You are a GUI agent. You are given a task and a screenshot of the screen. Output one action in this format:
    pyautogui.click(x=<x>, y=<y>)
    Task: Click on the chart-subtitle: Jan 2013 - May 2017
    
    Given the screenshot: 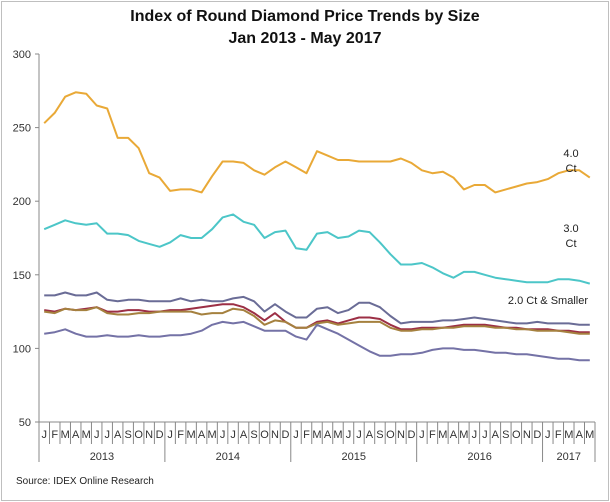 What is the action you would take?
    pyautogui.click(x=305, y=38)
    